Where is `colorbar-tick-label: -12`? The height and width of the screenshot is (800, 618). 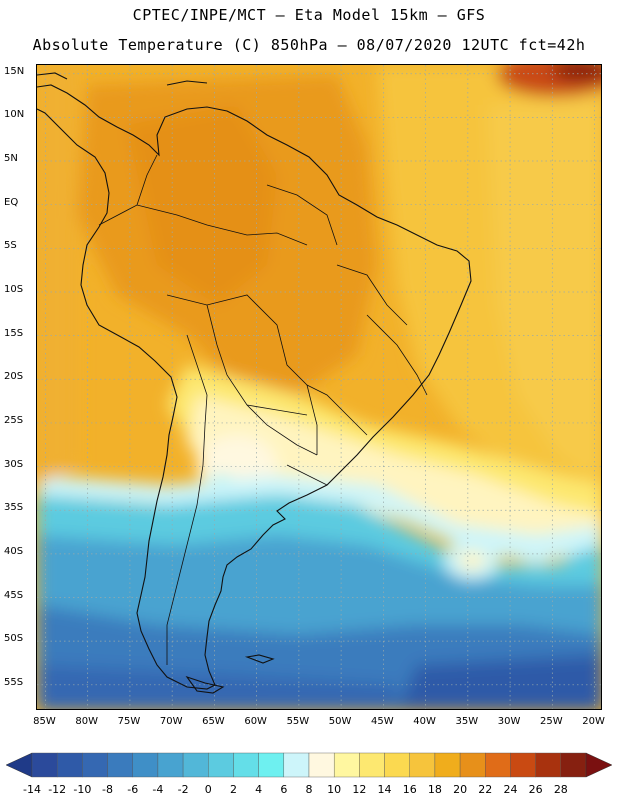 colorbar-tick-label: -12 is located at coordinates (57, 789).